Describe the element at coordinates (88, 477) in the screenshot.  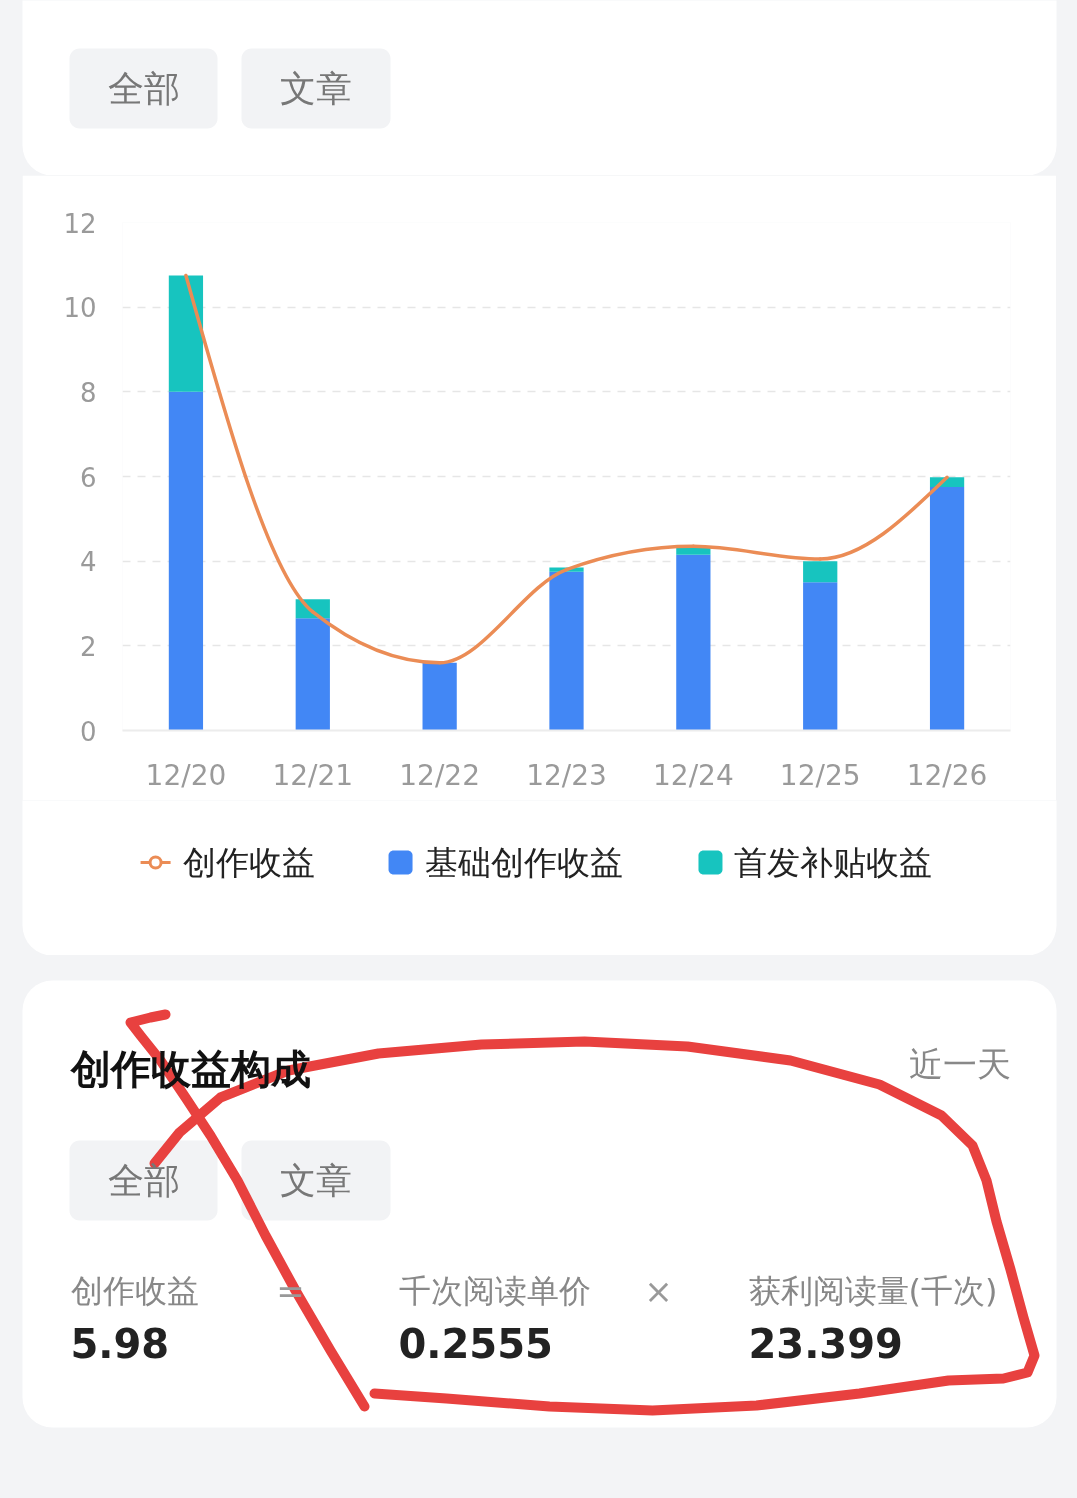
I see `y-tick-label: 6` at that location.